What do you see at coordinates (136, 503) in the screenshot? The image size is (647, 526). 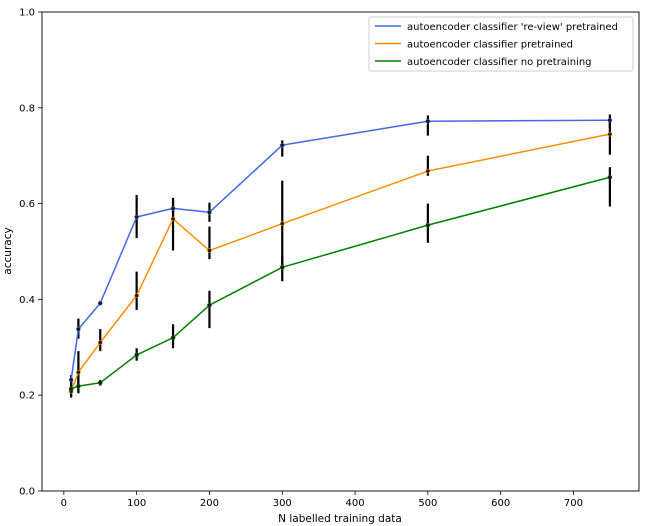 I see `x-tick-label: 100` at bounding box center [136, 503].